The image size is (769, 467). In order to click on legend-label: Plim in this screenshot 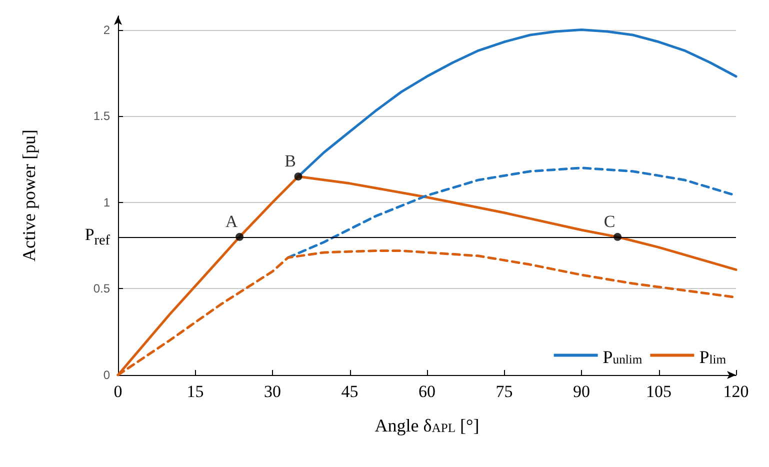, I will do `click(712, 357)`.